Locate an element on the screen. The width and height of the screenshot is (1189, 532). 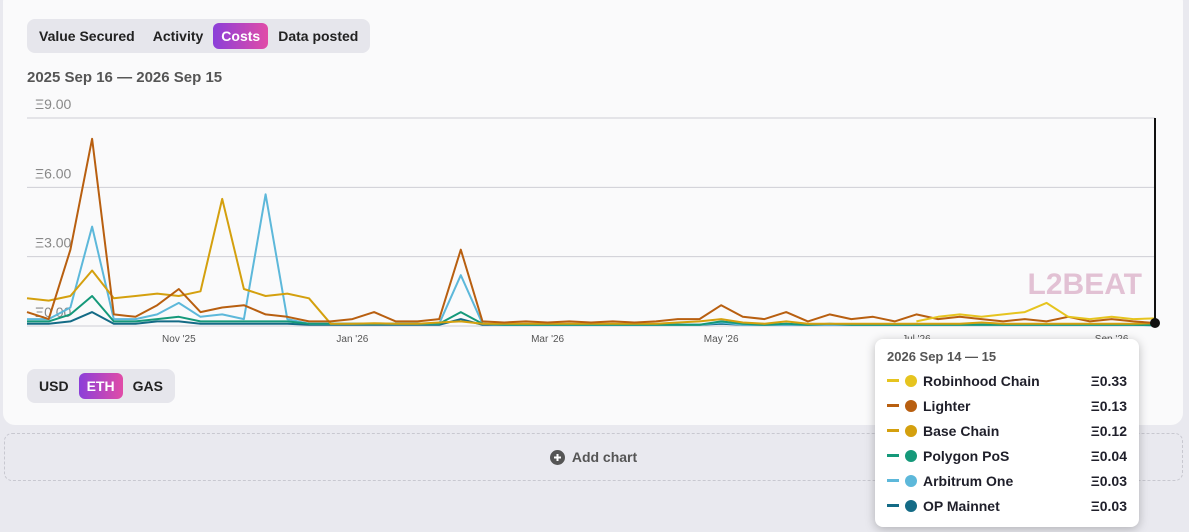
x-tick-label: Nov '25 is located at coordinates (179, 339).